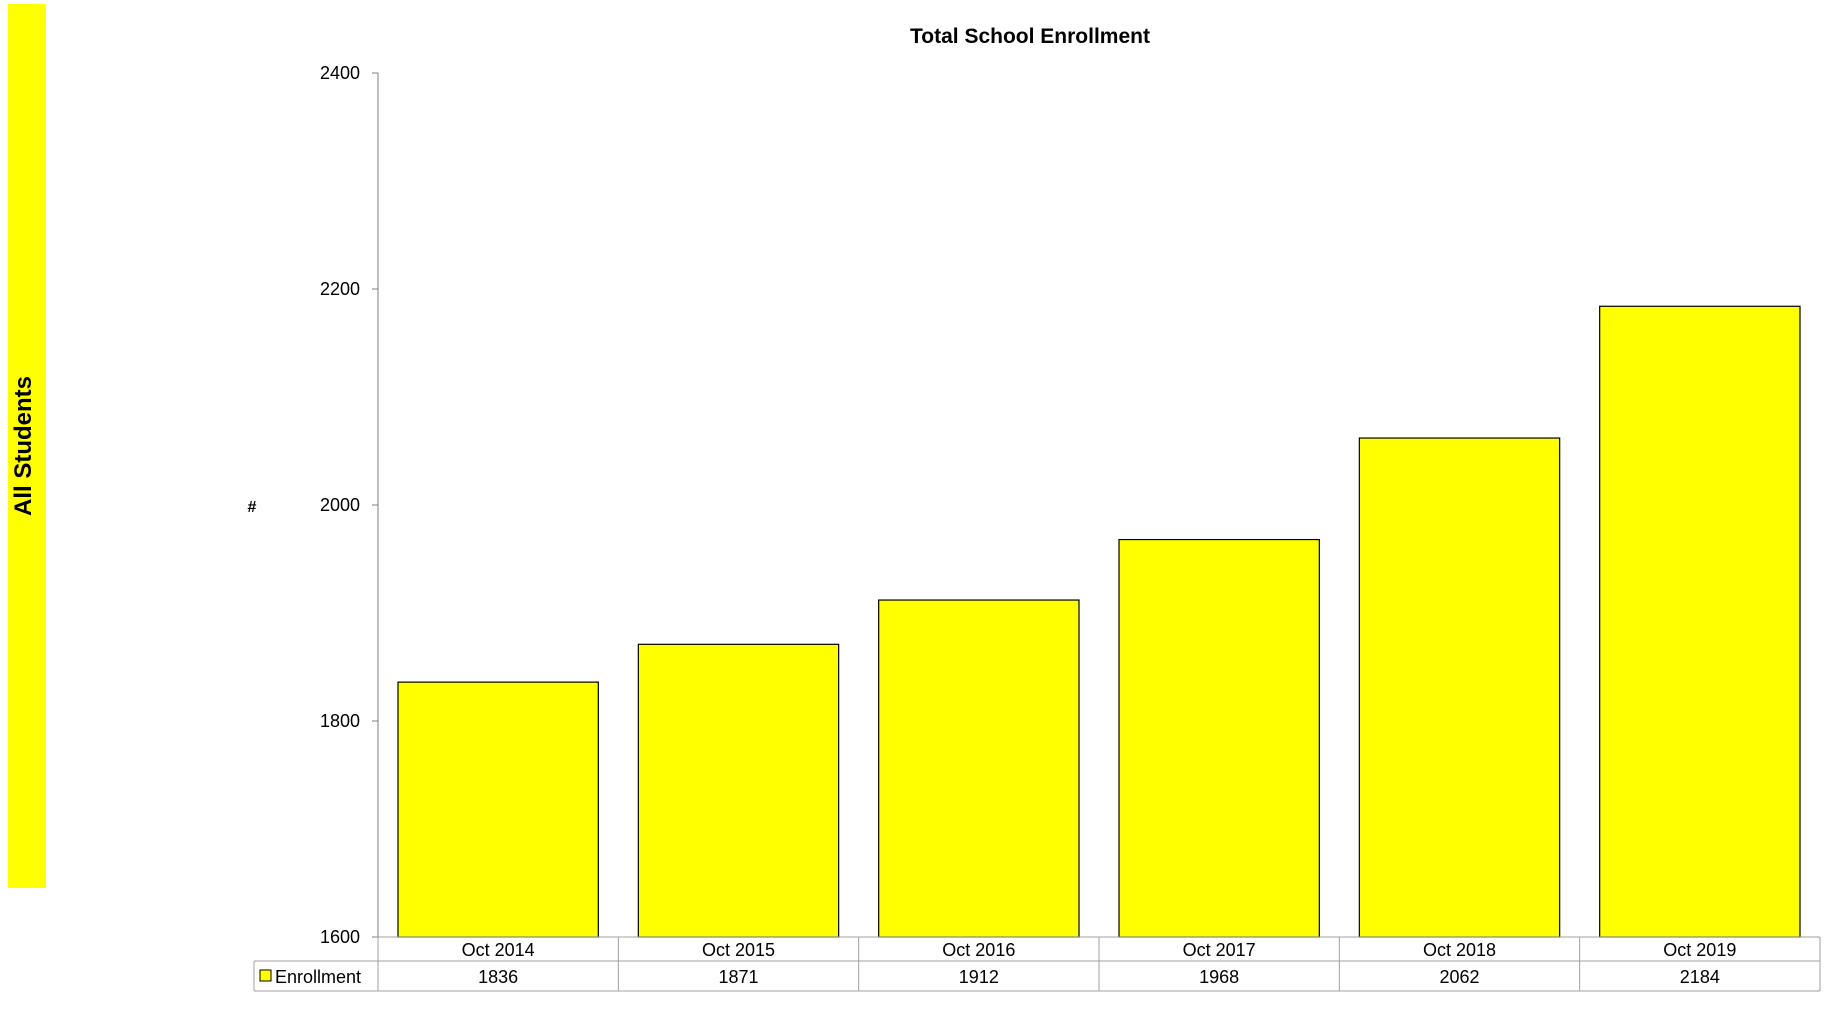 The image size is (1824, 1034). What do you see at coordinates (1459, 977) in the screenshot?
I see `data-label: 2062` at bounding box center [1459, 977].